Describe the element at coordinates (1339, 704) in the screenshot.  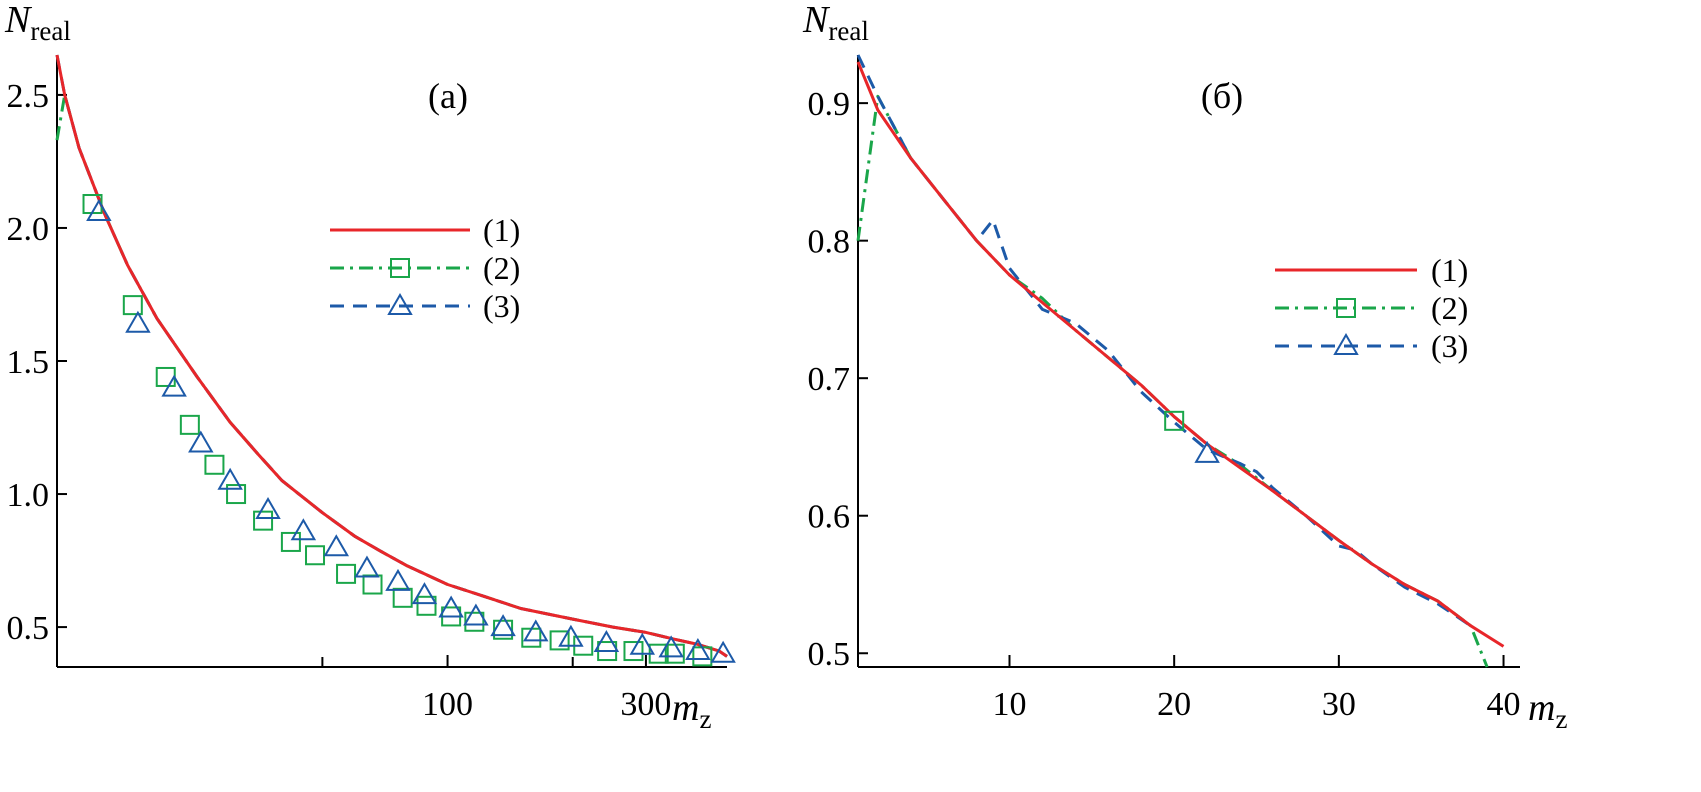
I see `x-tick-label: 30` at that location.